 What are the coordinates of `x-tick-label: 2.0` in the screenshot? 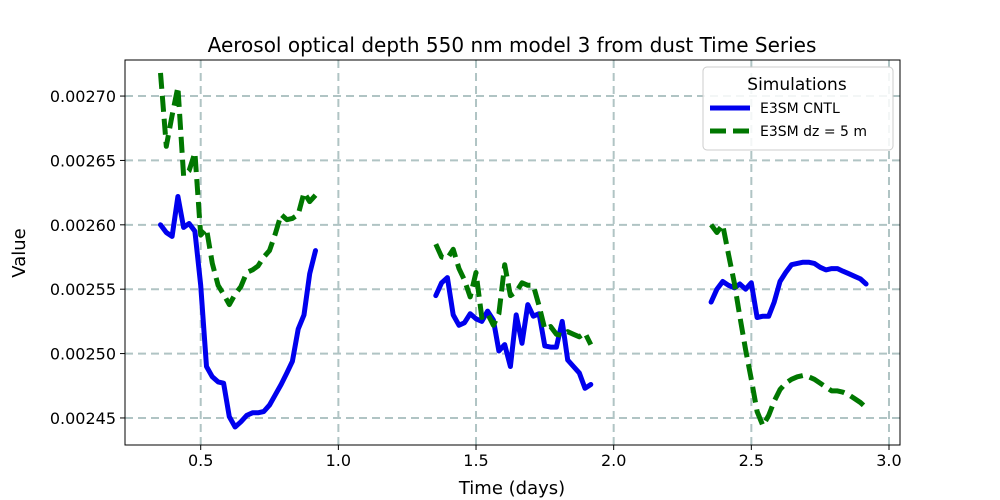 It's located at (613, 460).